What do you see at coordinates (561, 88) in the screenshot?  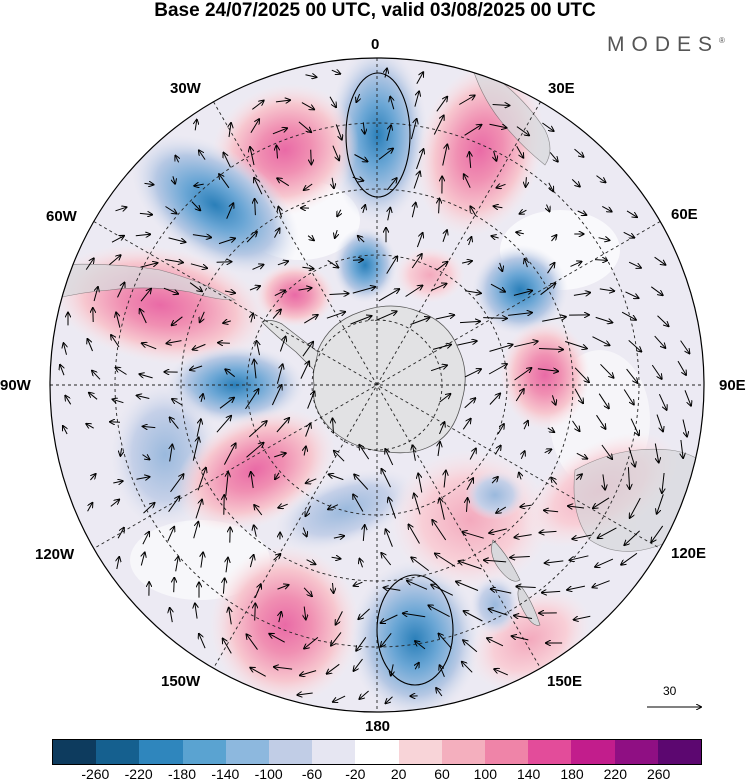 I see `lon-label-30e: 30E` at bounding box center [561, 88].